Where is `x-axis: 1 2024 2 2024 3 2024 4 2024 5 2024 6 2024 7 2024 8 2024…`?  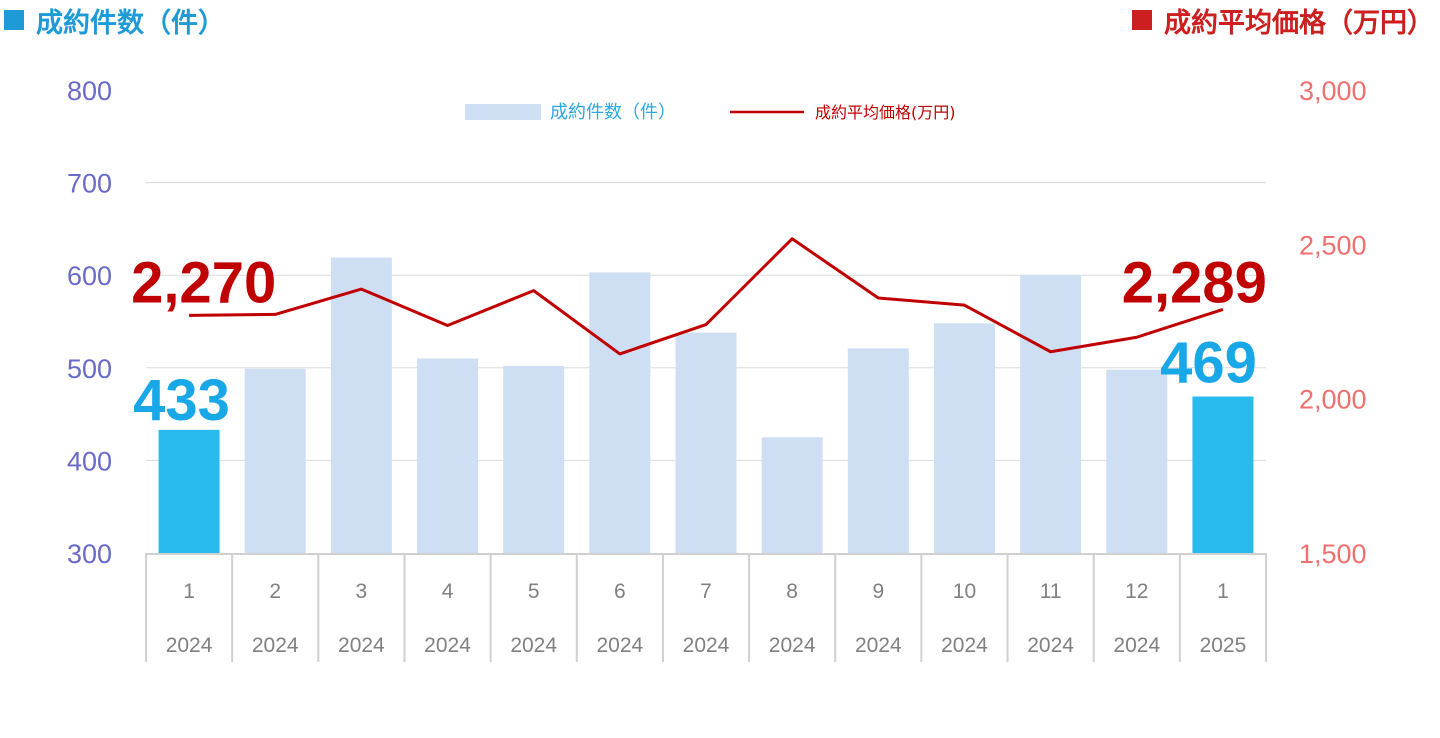 x-axis: 1 2024 2 2024 3 2024 4 2024 5 2024 6 2024 7 2024 8 2024… is located at coordinates (706, 607).